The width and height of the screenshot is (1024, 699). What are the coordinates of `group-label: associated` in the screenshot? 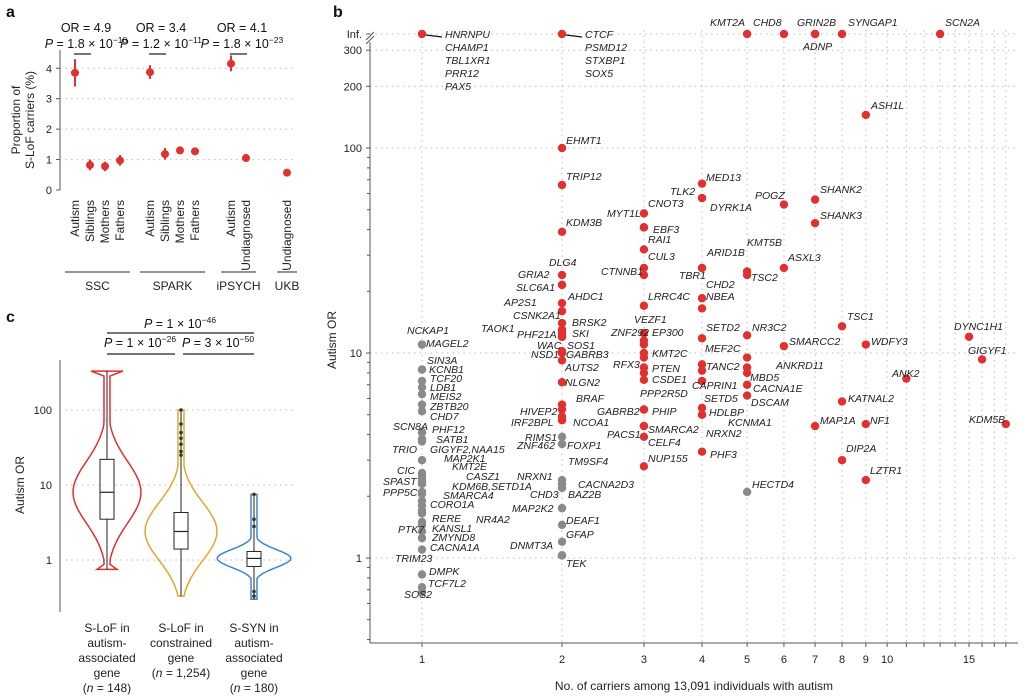 It's located at (106, 658).